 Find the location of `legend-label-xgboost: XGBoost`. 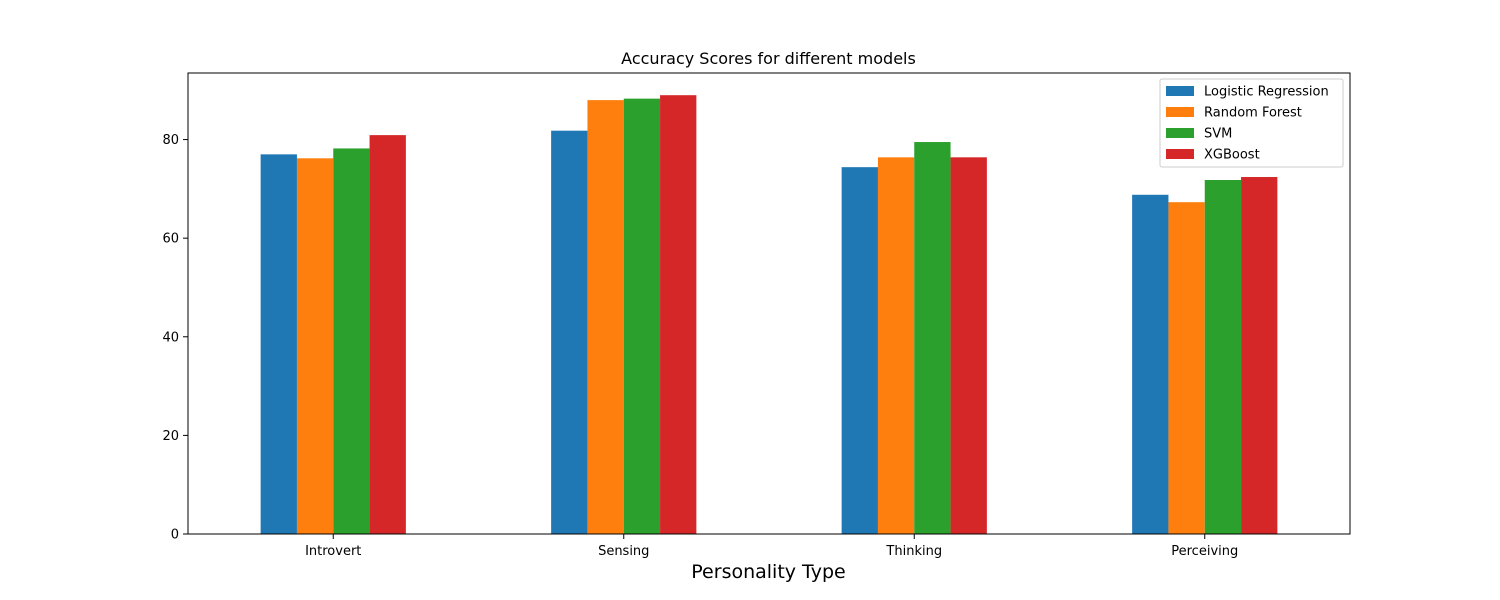

legend-label-xgboost: XGBoost is located at coordinates (1232, 155).